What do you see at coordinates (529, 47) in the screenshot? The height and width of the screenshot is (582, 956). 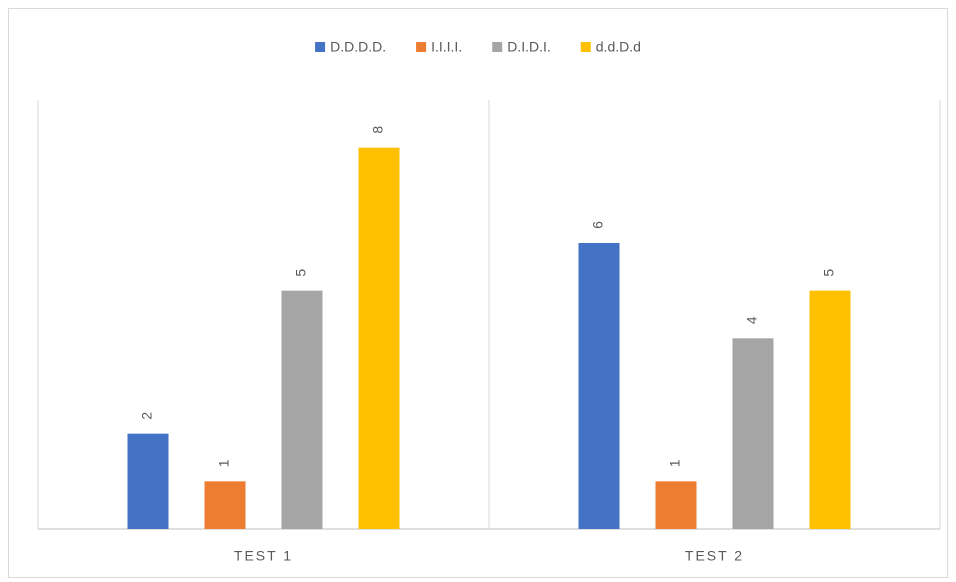 I see `legend-label: D.I.D.I.` at bounding box center [529, 47].